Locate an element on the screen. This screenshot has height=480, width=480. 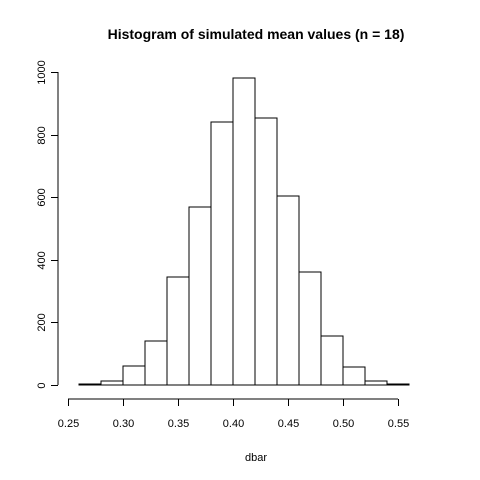
x-tick-label: 0.50 is located at coordinates (343, 424).